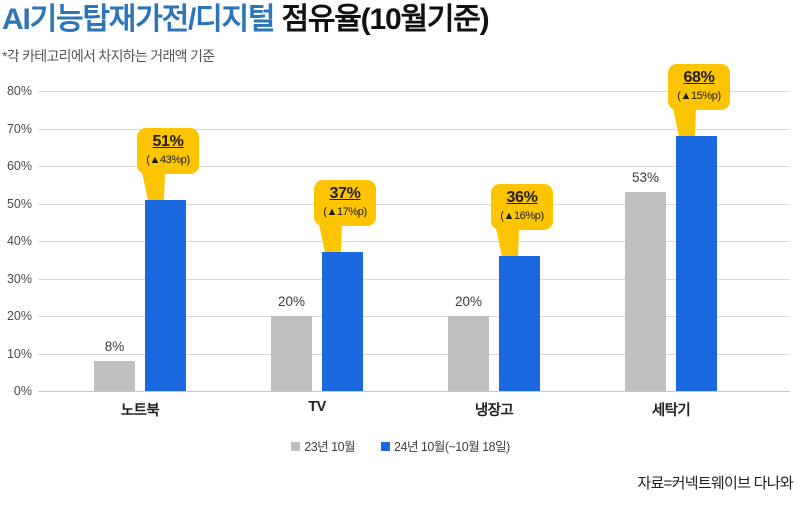 The image size is (801, 514). I want to click on callout-value: 36%, so click(522, 197).